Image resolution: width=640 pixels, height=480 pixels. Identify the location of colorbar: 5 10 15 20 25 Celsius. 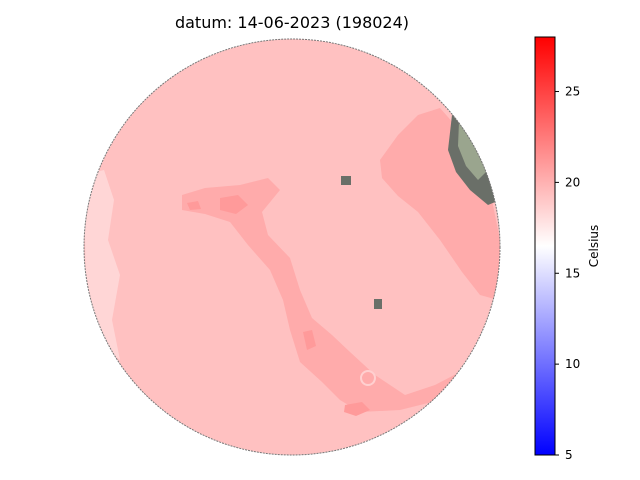
(567, 249).